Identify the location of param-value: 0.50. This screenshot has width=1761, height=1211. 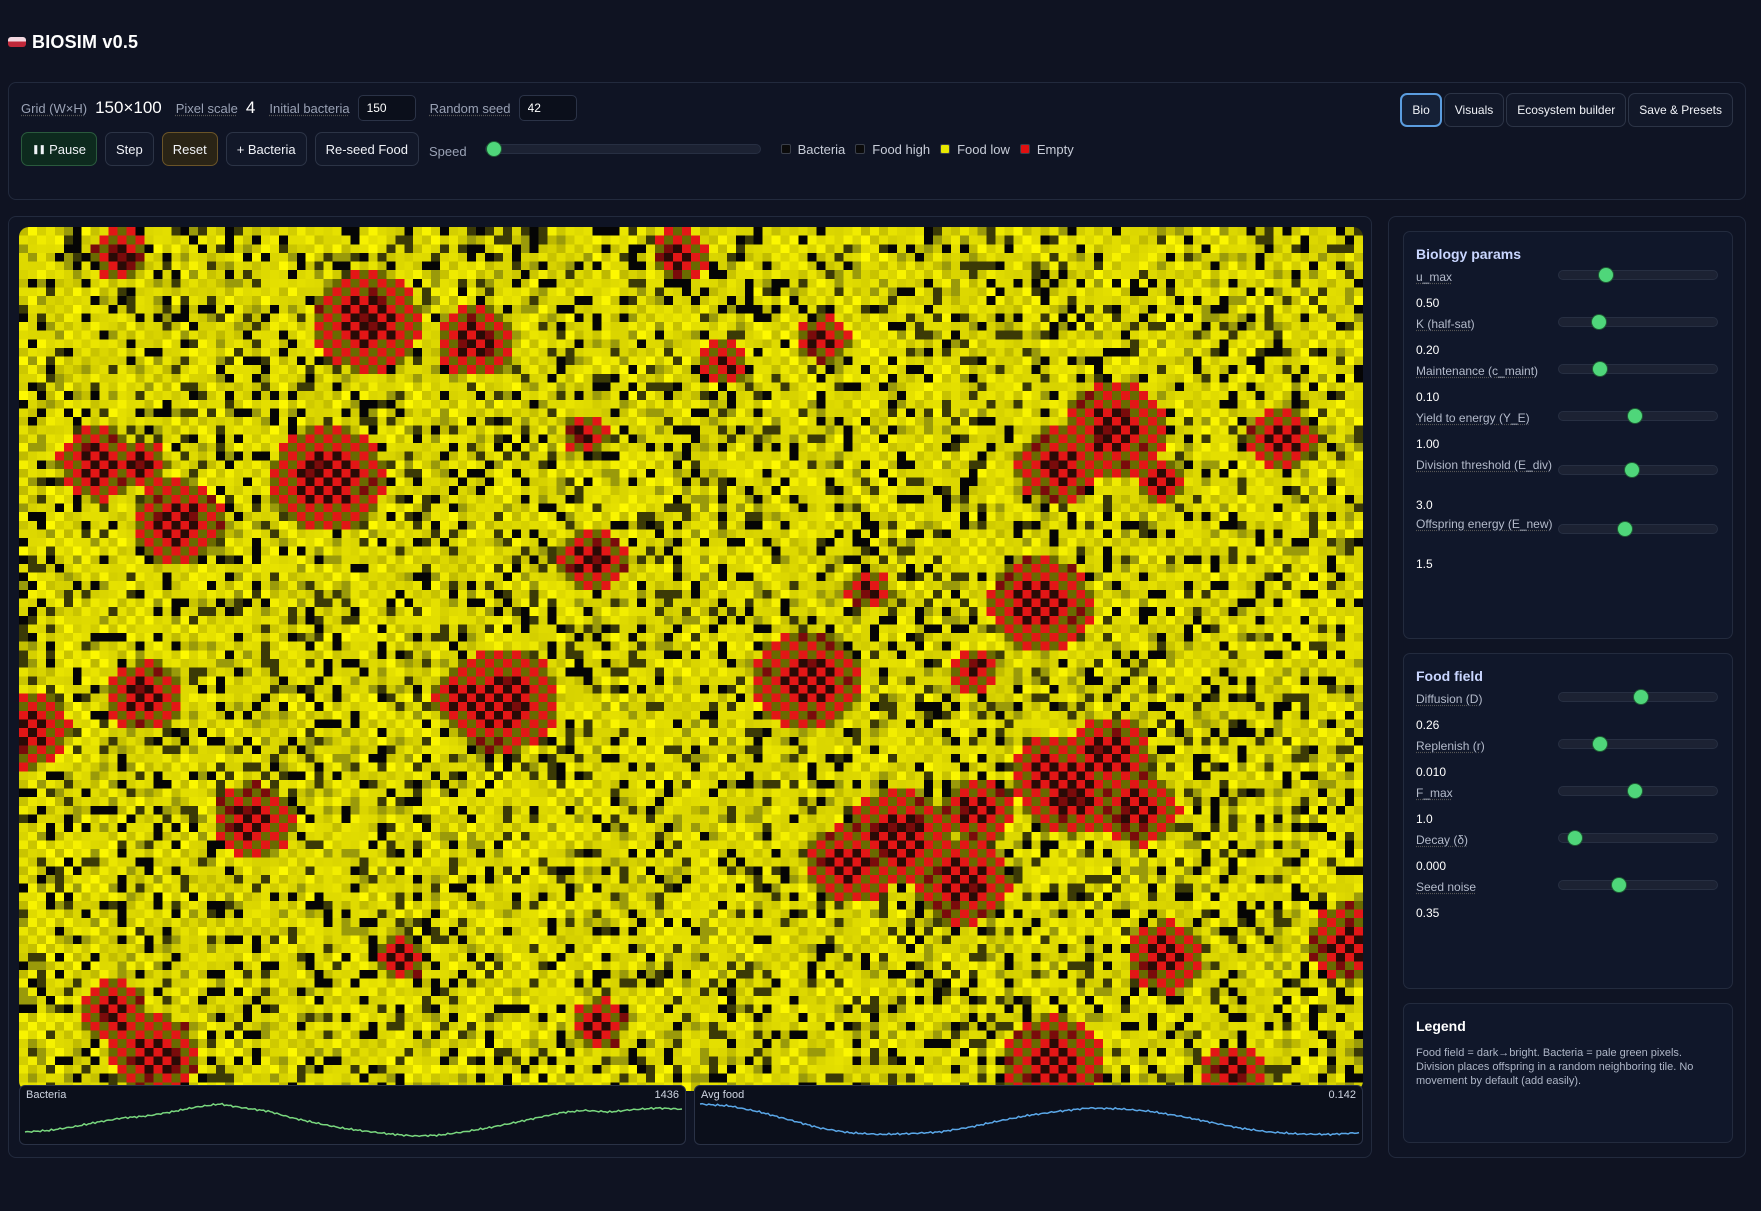
(1428, 303).